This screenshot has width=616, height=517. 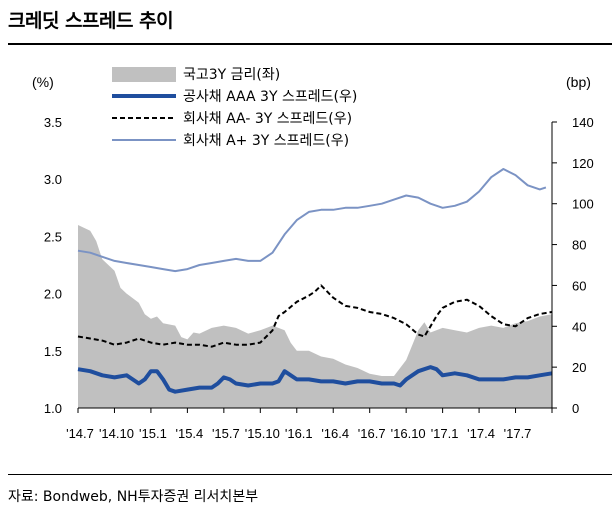 What do you see at coordinates (583, 204) in the screenshot?
I see `right-tick-label: 100` at bounding box center [583, 204].